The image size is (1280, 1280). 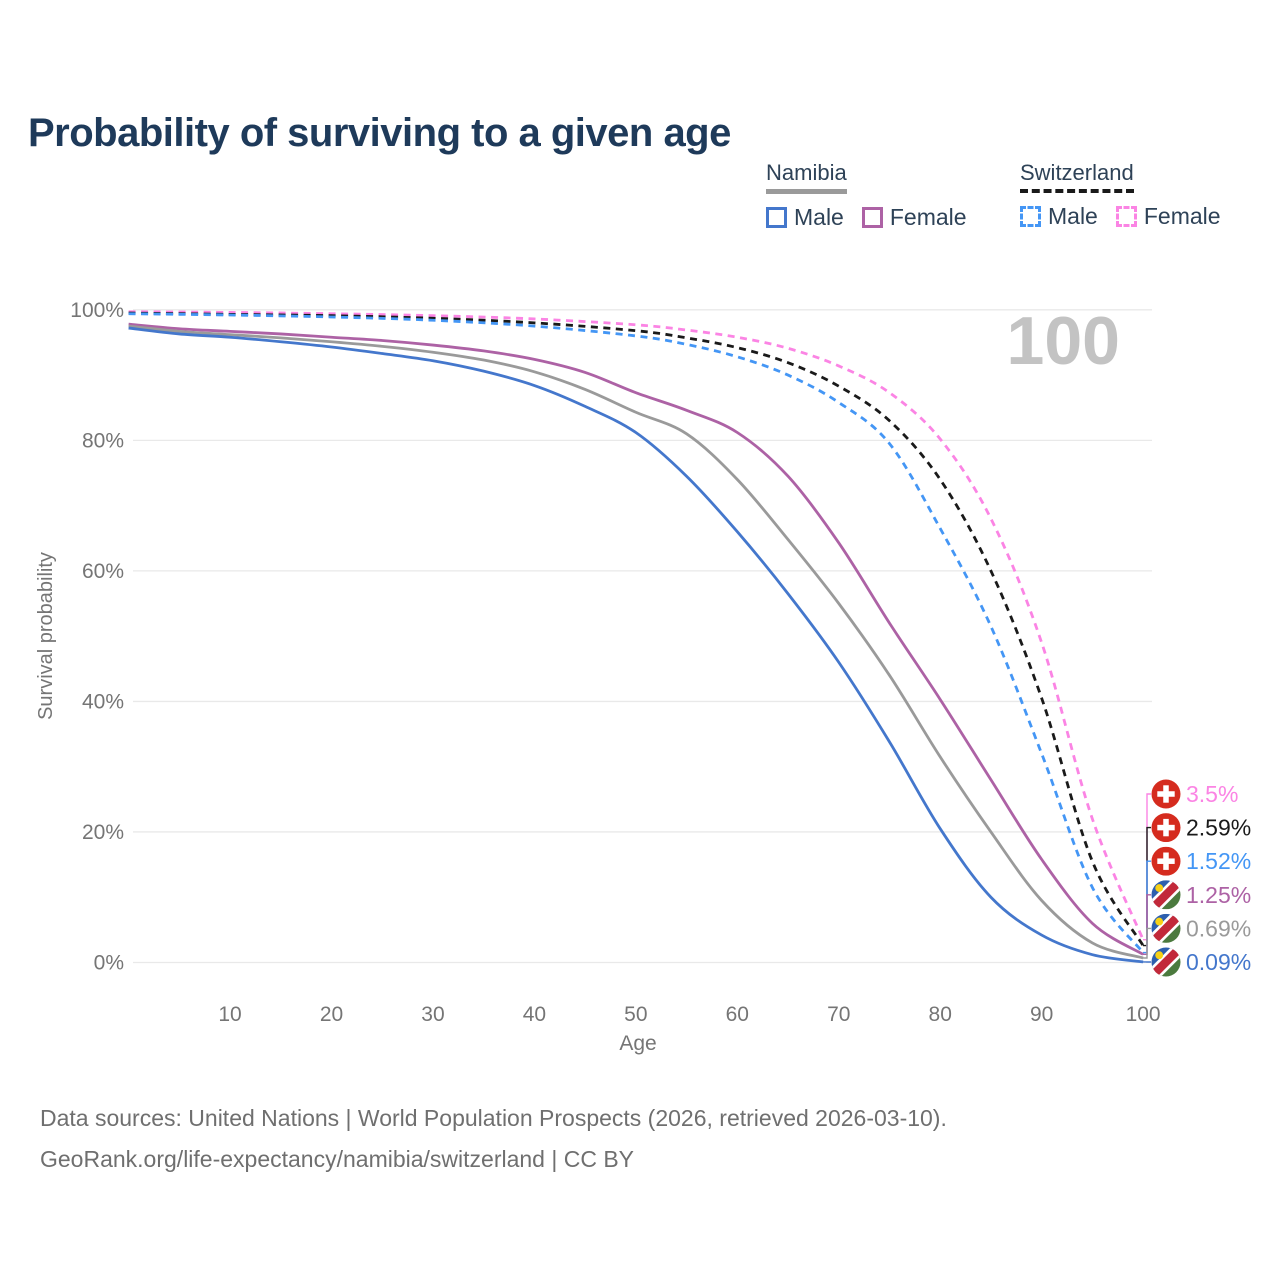 What do you see at coordinates (1218, 895) in the screenshot?
I see `end-label-value: 1.25%` at bounding box center [1218, 895].